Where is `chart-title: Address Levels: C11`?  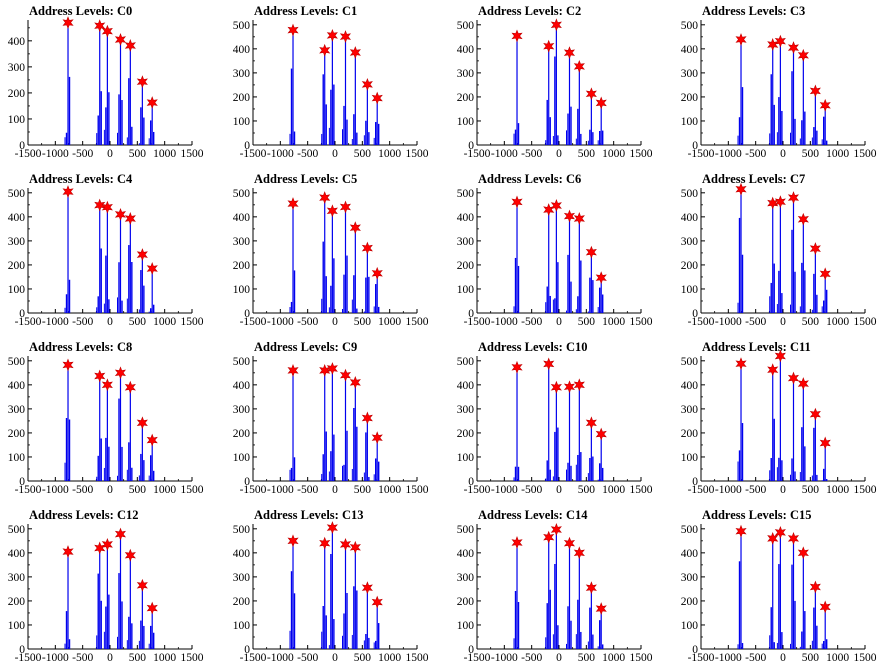 chart-title: Address Levels: C11 is located at coordinates (756, 347).